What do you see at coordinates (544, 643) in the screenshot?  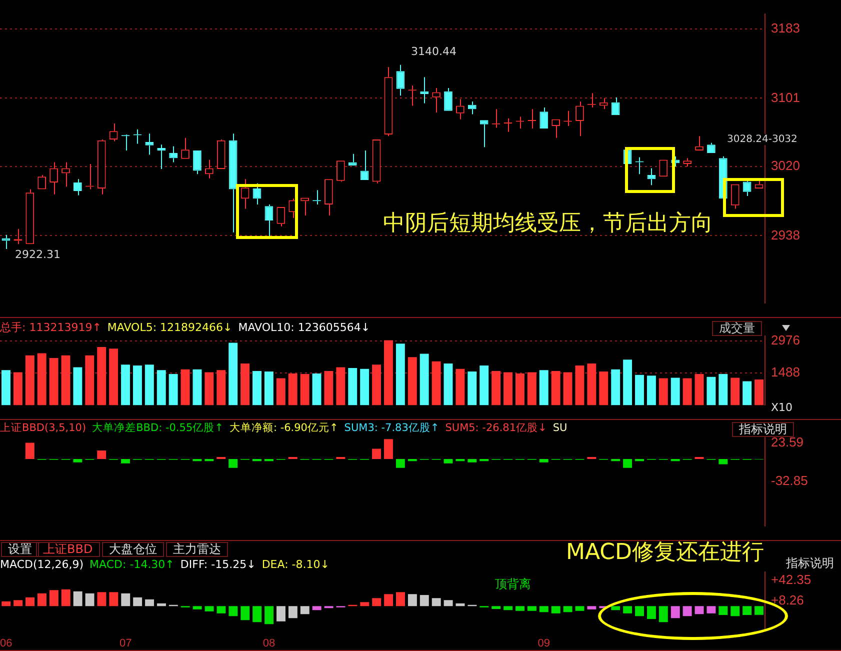 I see `x-tick-label: 09` at bounding box center [544, 643].